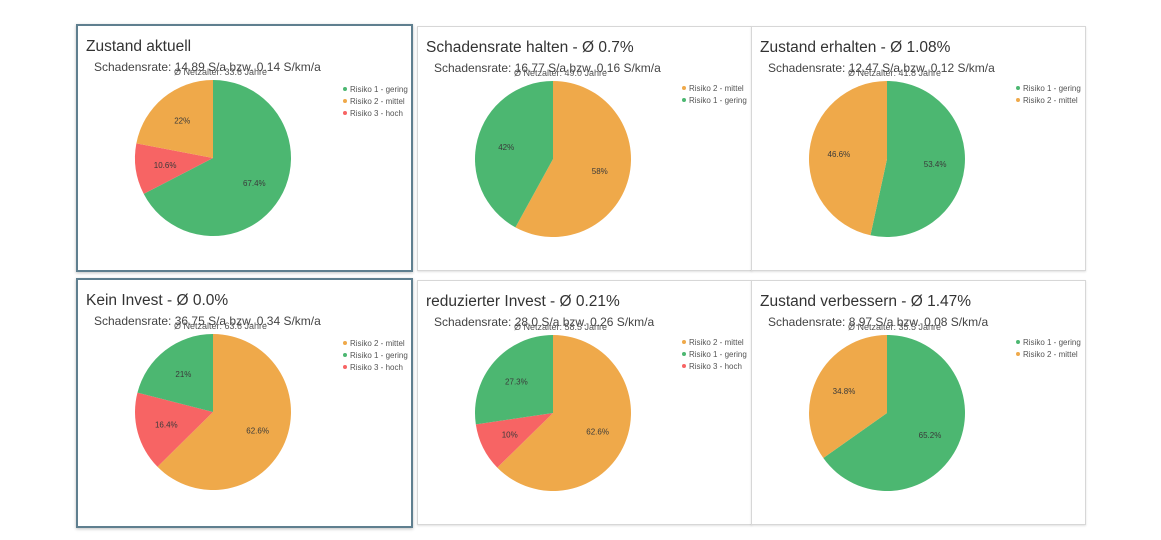 Image resolution: width=1161 pixels, height=540 pixels. Describe the element at coordinates (183, 374) in the screenshot. I see `pie-data-label: 21%` at that location.